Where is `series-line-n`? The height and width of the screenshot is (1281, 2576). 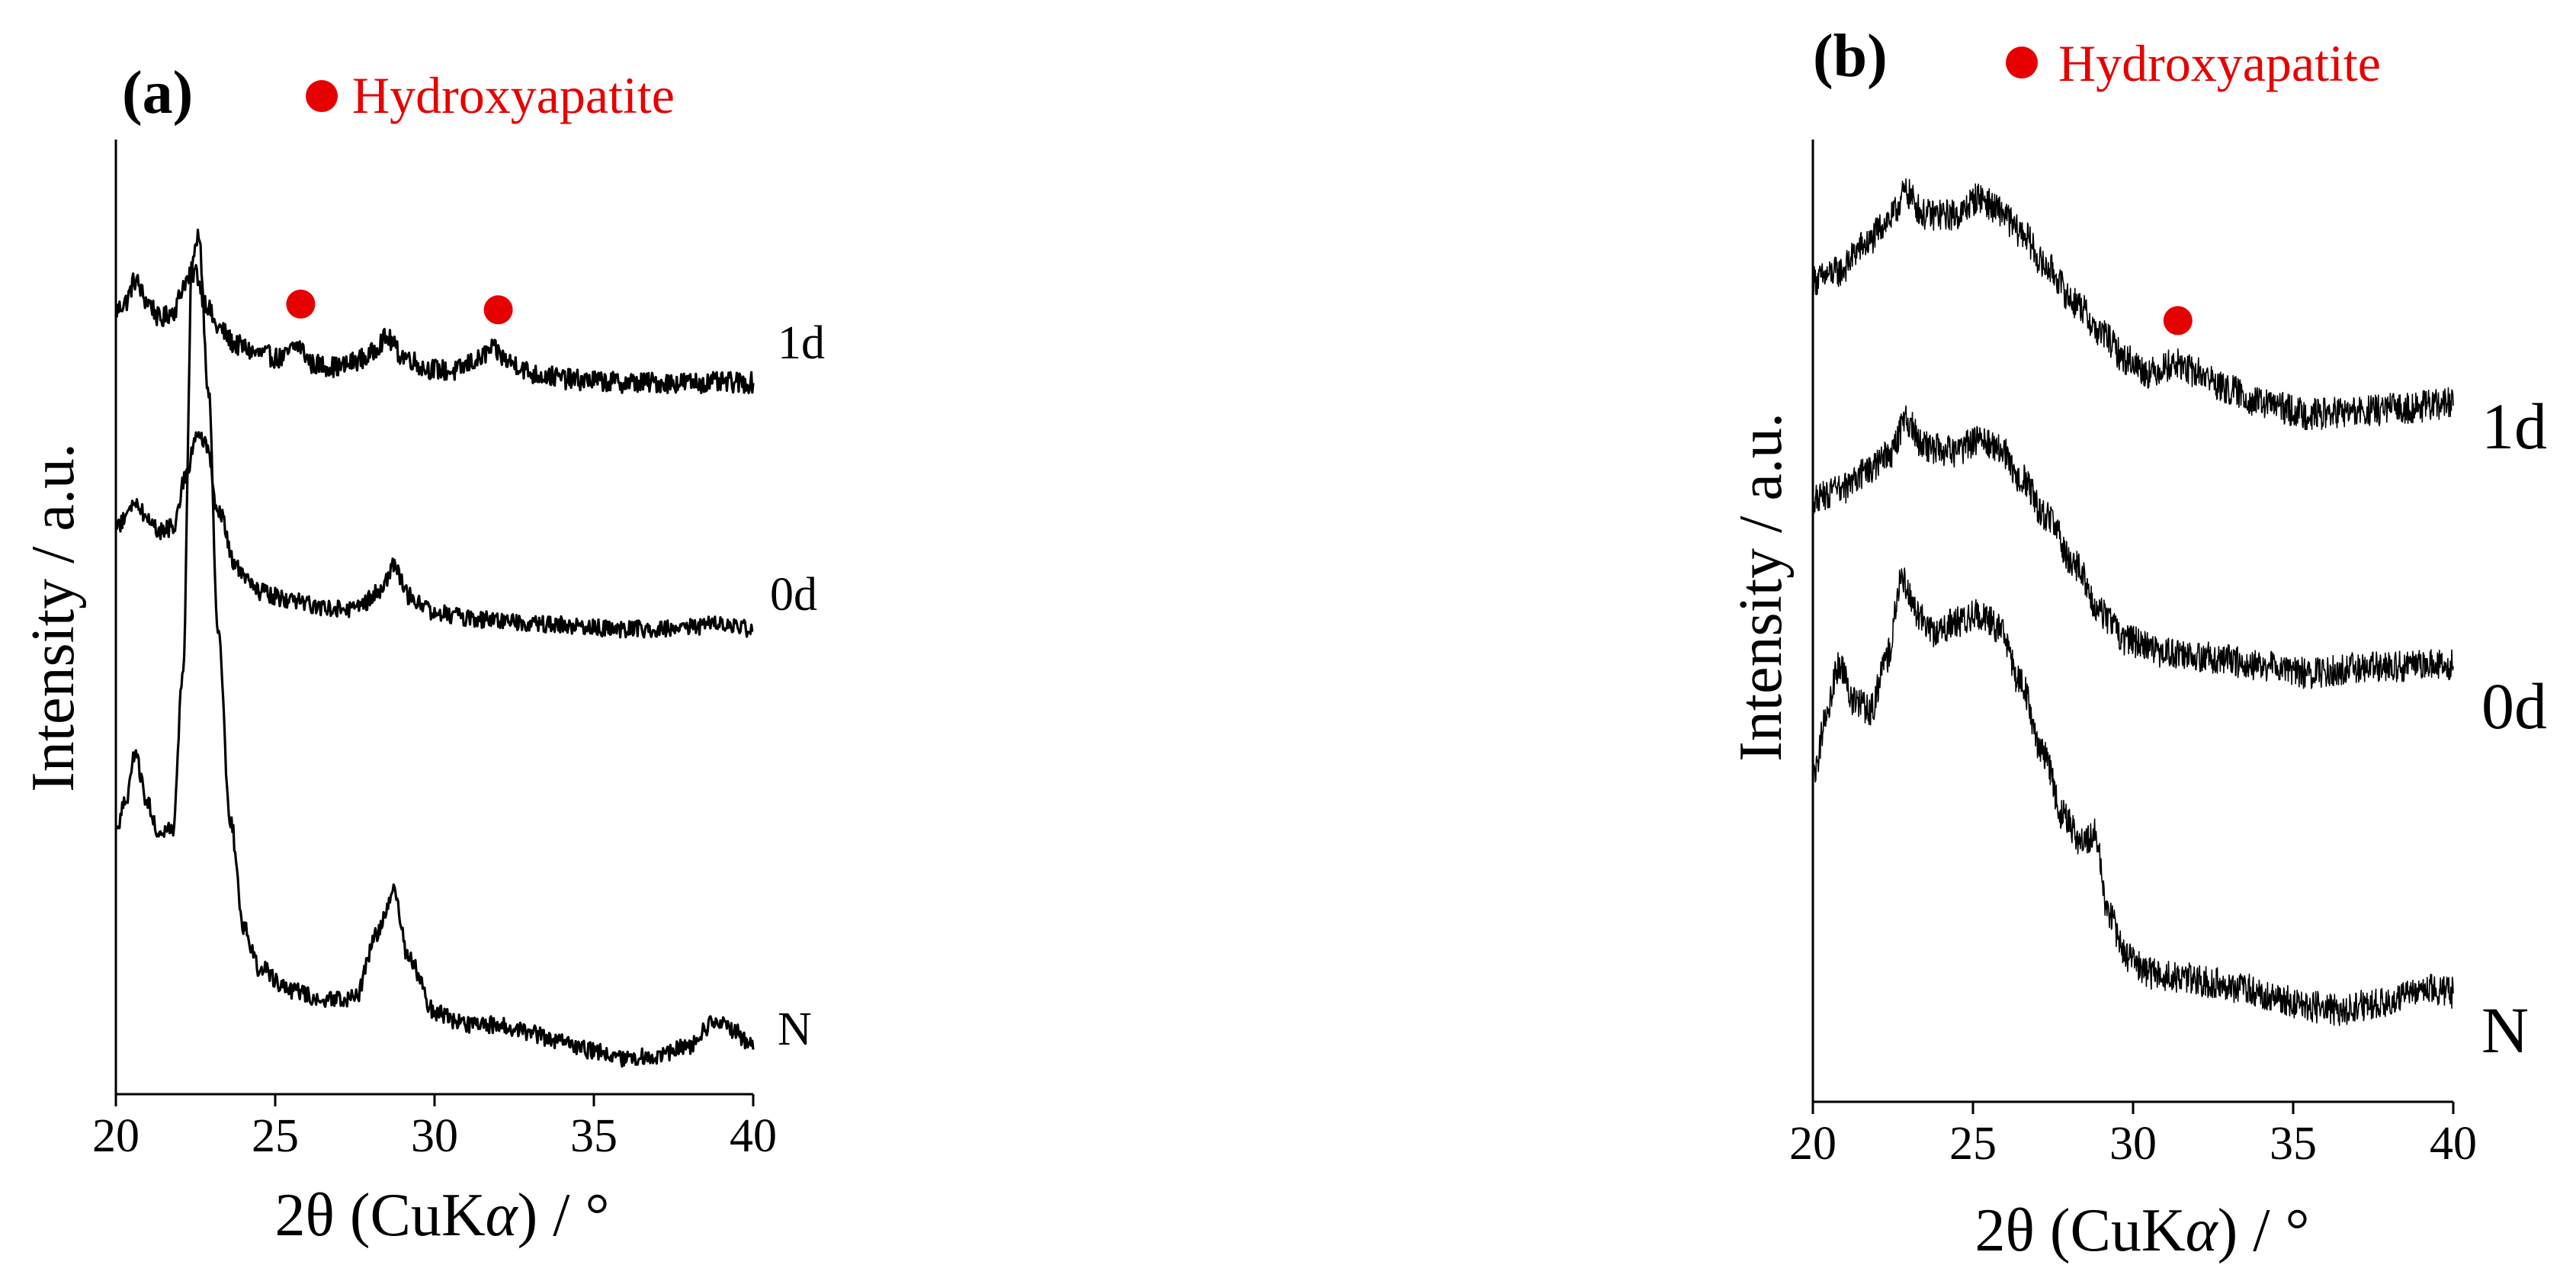 series-line-n is located at coordinates (2133, 796).